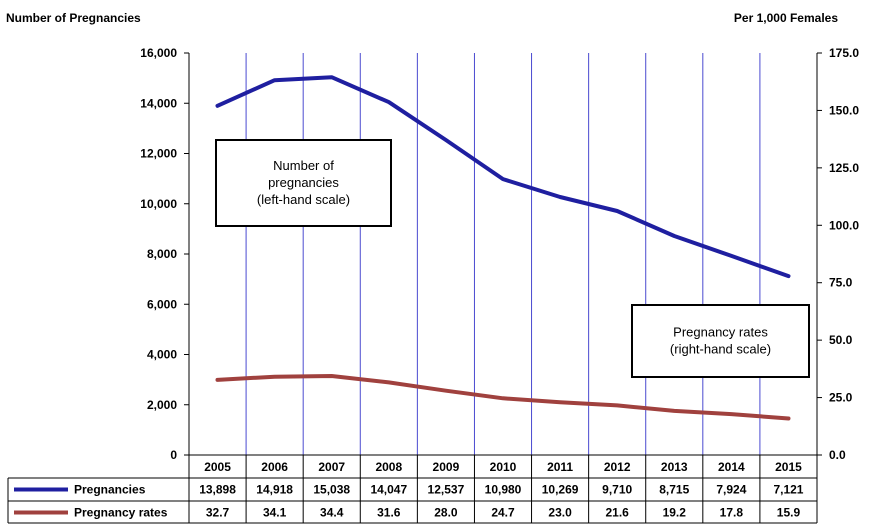  I want to click on data-label: 14,918, so click(274, 490).